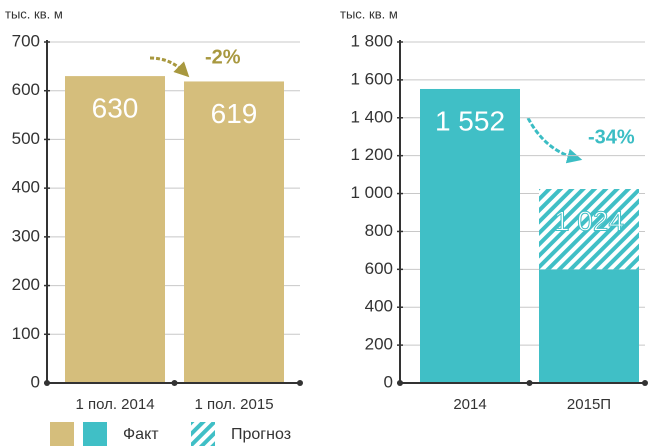  What do you see at coordinates (611, 137) in the screenshot?
I see `annotation: -34%` at bounding box center [611, 137].